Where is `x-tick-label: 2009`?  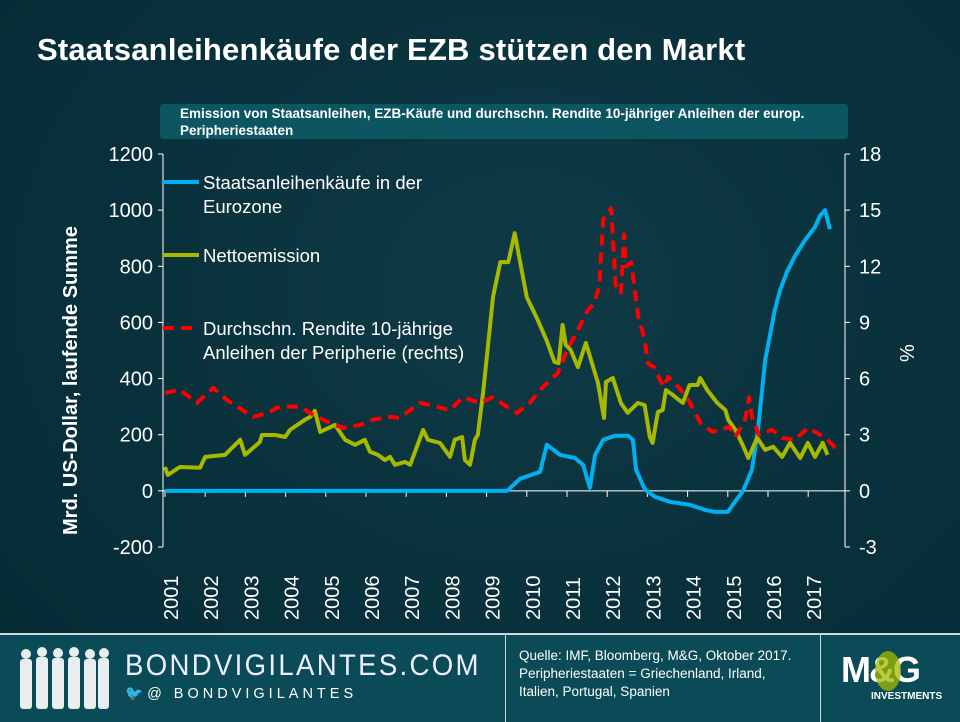
x-tick-label: 2009 is located at coordinates (494, 598).